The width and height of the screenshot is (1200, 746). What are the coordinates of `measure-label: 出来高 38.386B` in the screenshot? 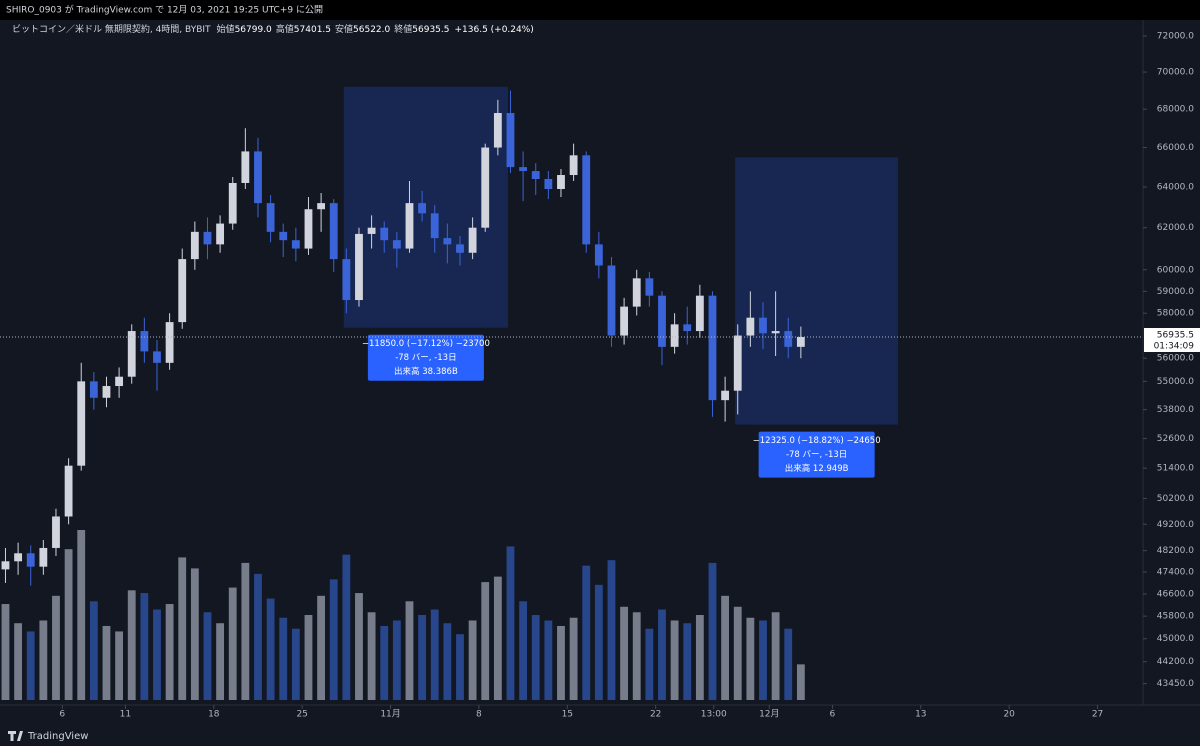 It's located at (426, 371).